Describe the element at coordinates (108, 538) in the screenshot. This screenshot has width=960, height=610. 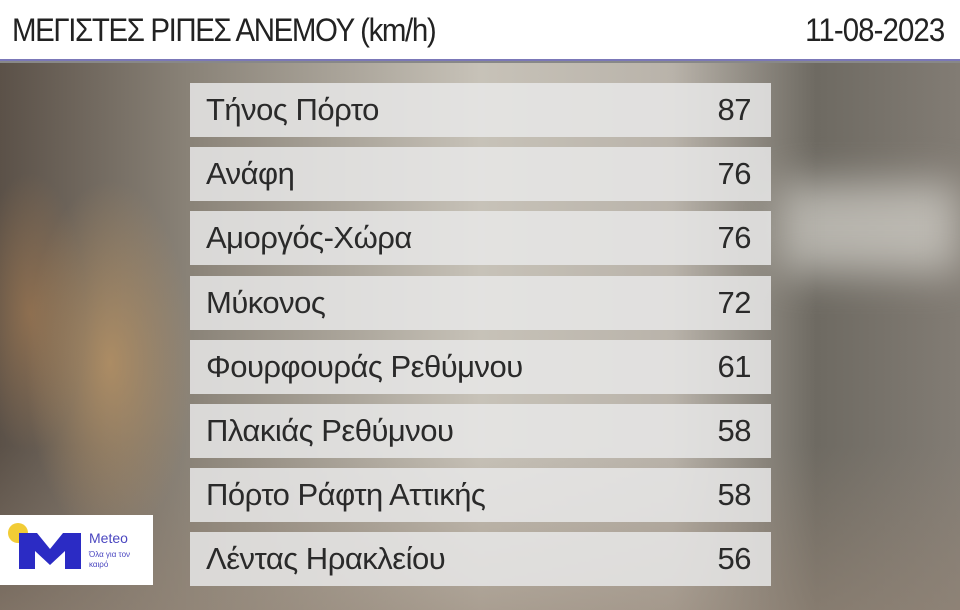
I see `logo-name: Meteo` at that location.